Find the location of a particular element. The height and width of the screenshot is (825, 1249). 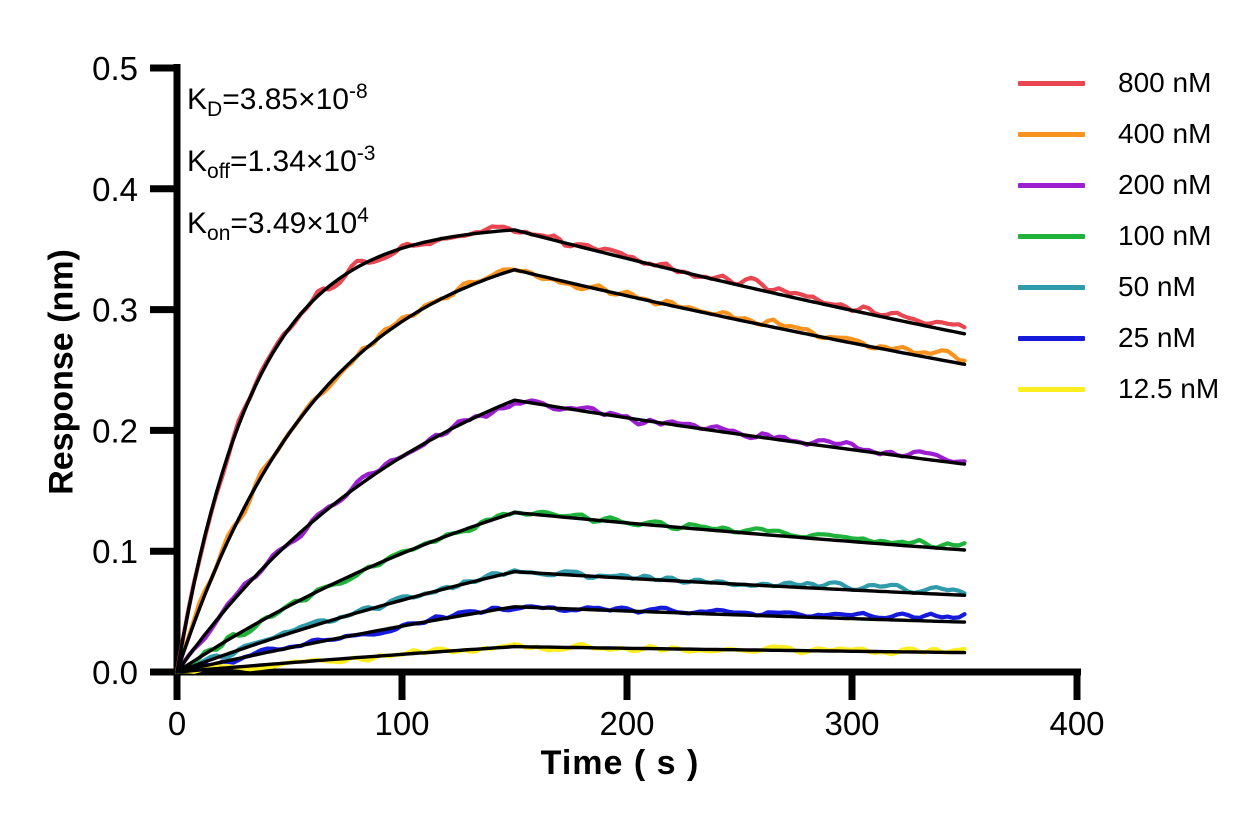

y-tick-label: 0.5 is located at coordinates (115, 68).